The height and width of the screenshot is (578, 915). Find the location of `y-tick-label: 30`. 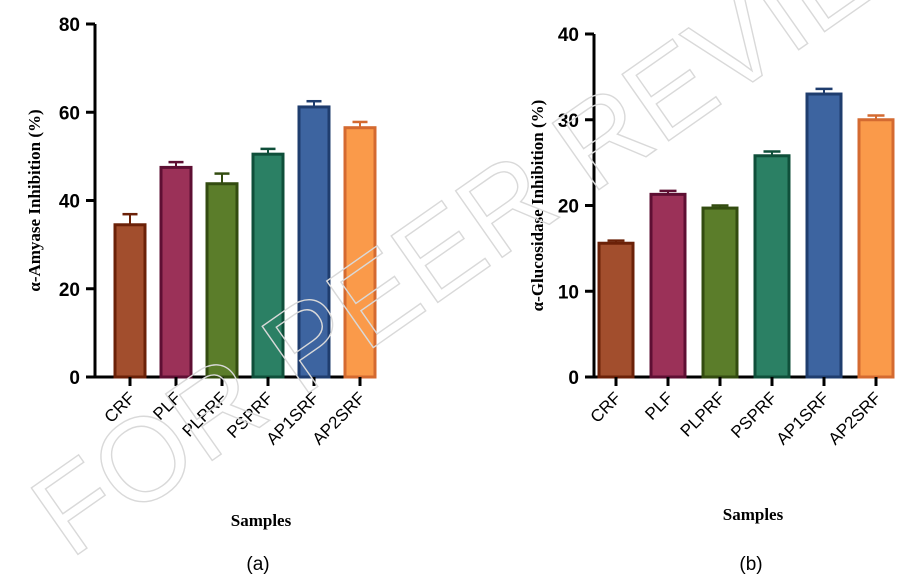

y-tick-label: 30 is located at coordinates (568, 121).